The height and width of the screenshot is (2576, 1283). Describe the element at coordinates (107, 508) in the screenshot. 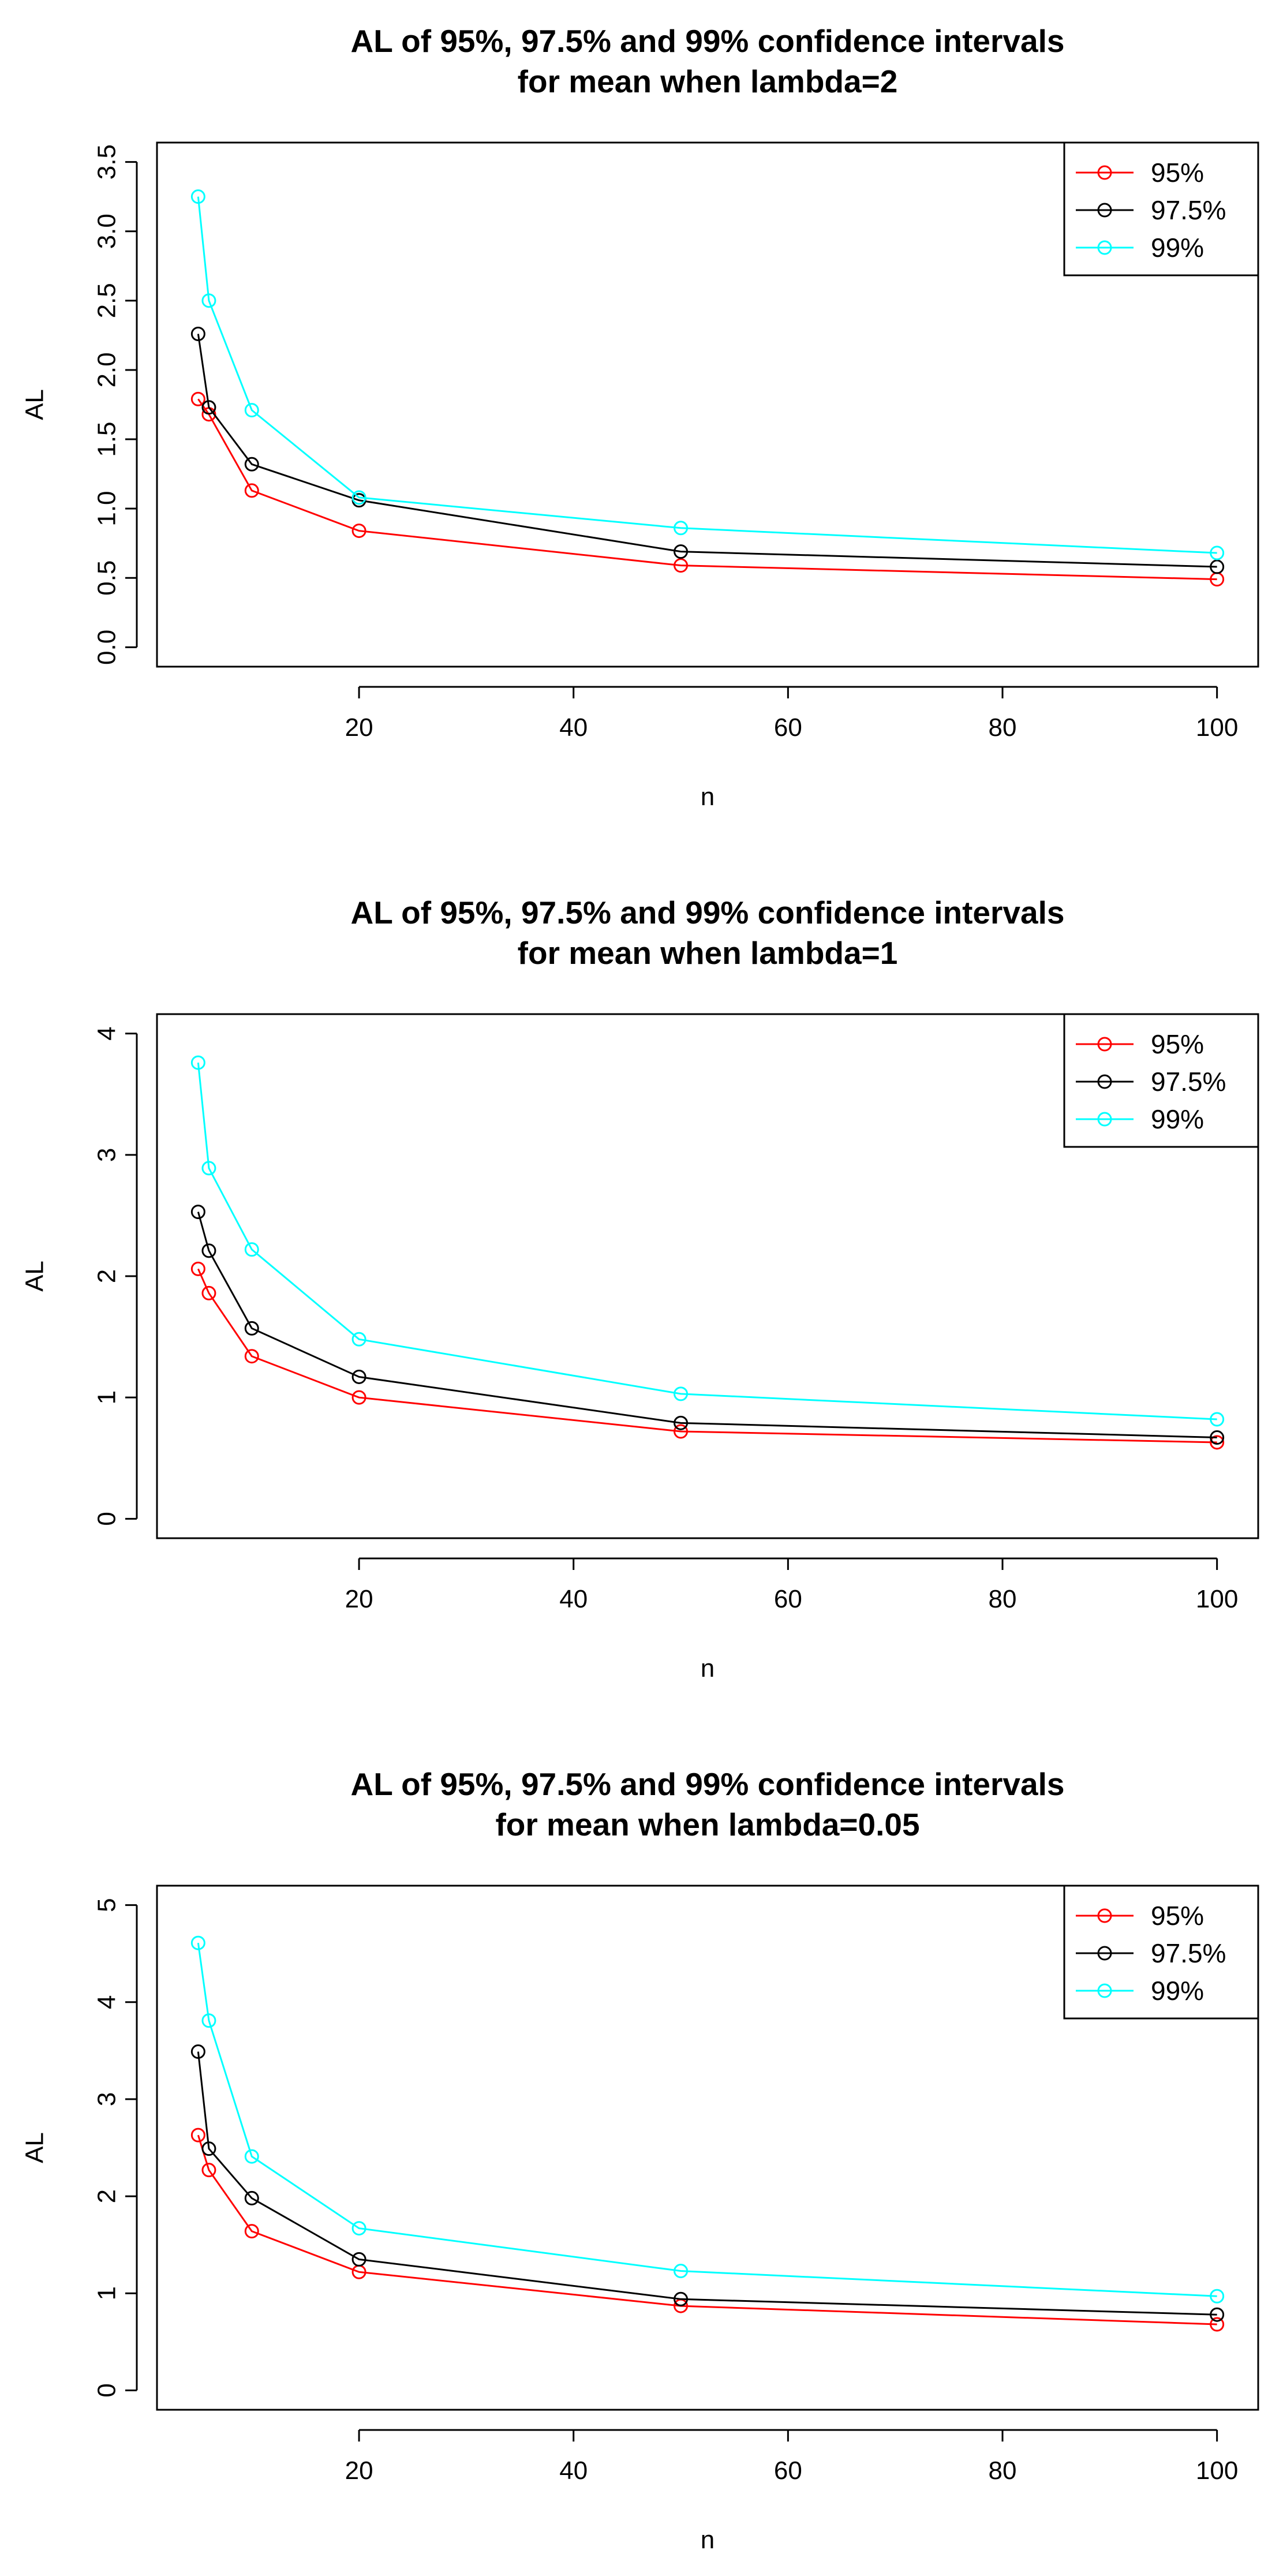

I see `y-tick-label: 1.0` at that location.